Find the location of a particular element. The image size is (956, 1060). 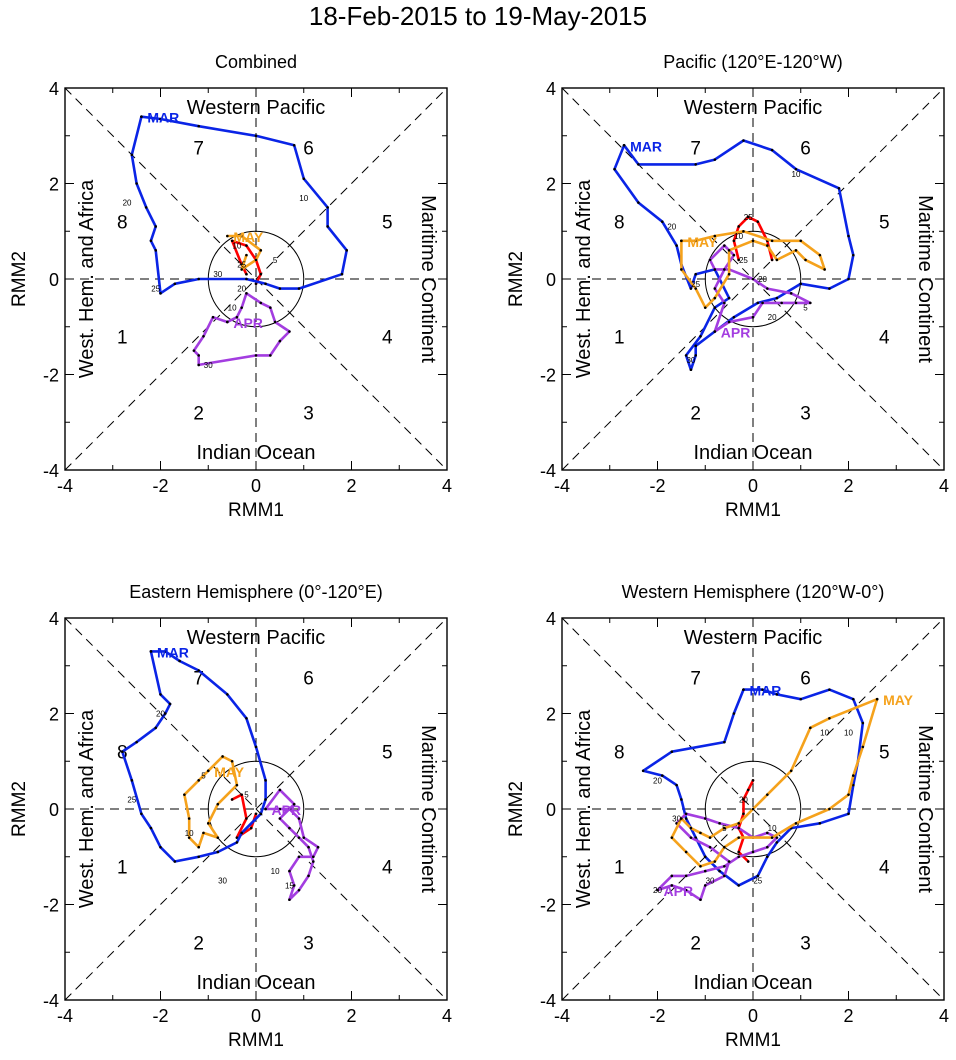

phase-label-2: 2 is located at coordinates (695, 944).